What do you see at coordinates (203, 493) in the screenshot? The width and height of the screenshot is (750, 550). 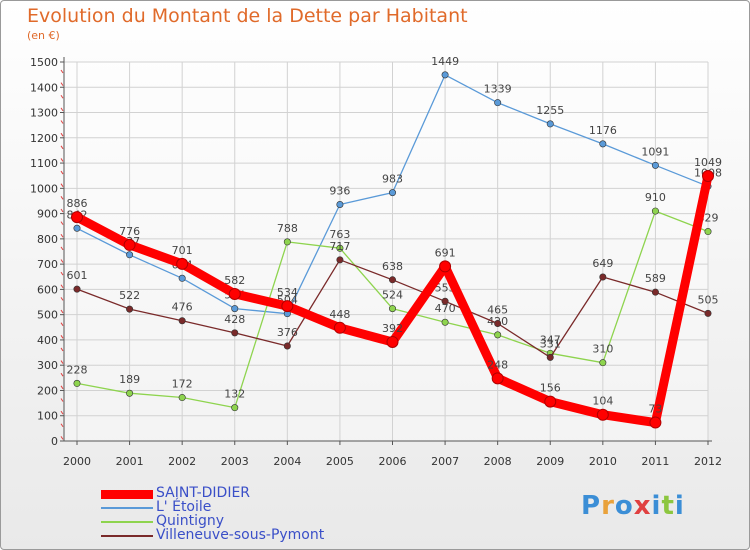 I see `legend-label: SAINT-DIDIER` at bounding box center [203, 493].